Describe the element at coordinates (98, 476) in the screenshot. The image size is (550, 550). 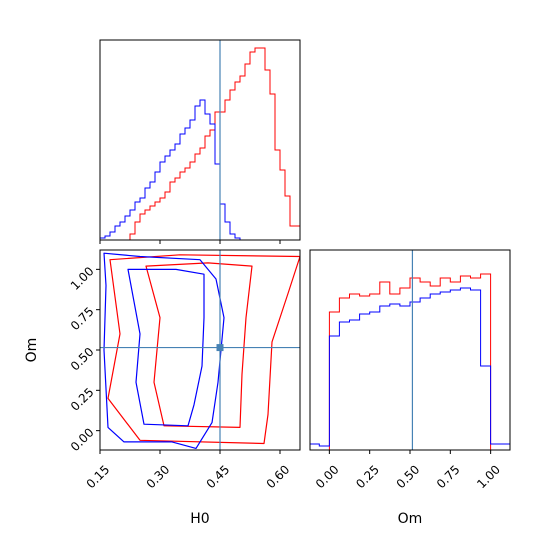
I see `joint-x-tick-label-0: 0.15` at that location.